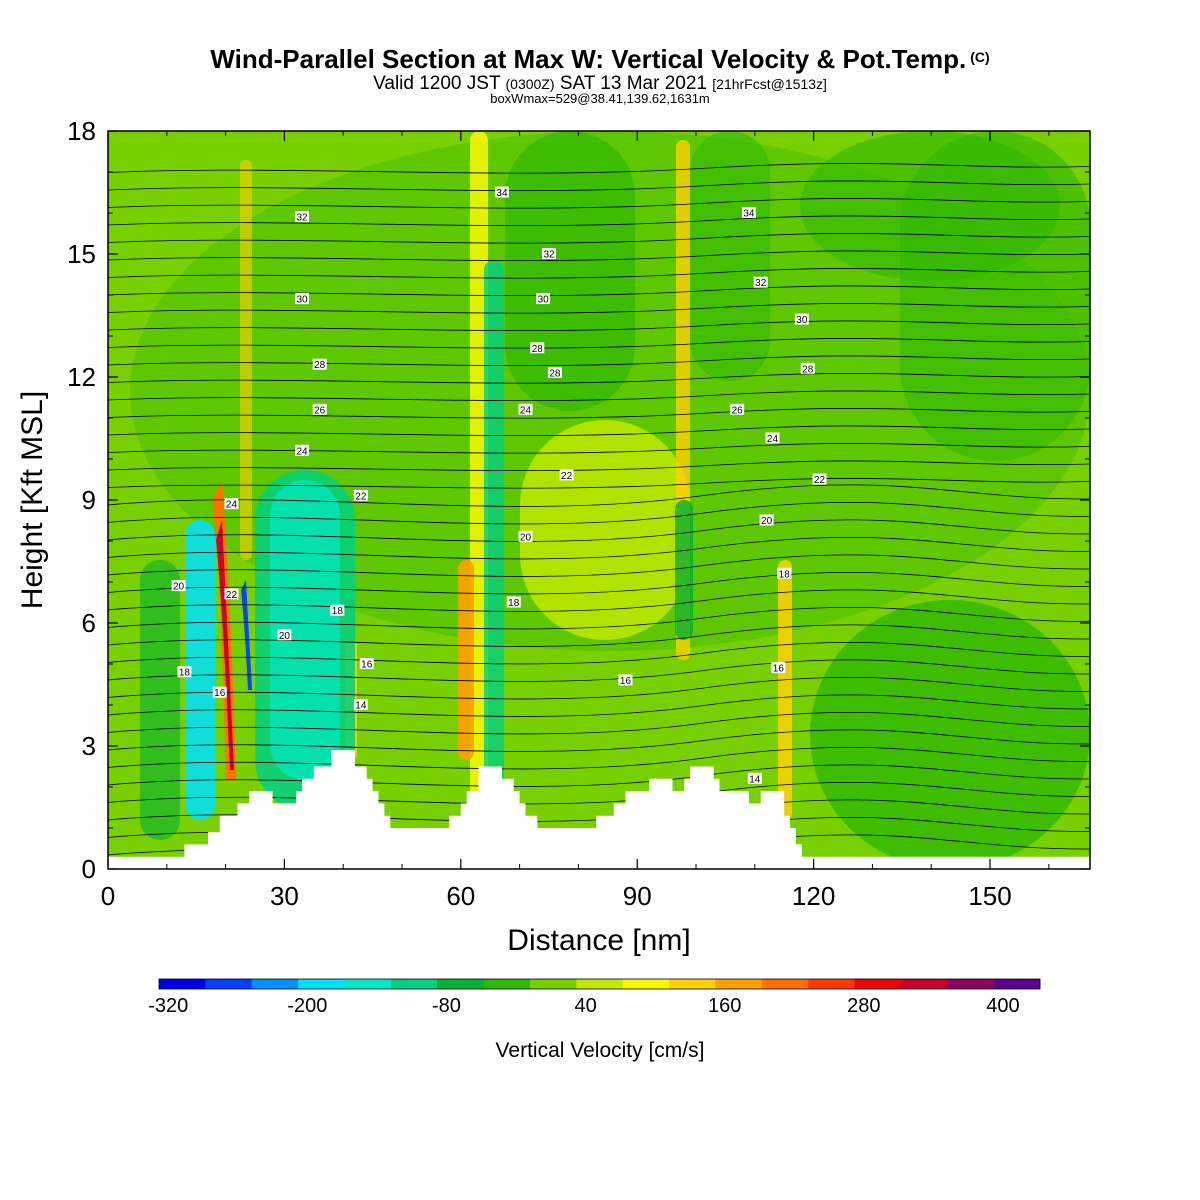 This screenshot has width=1200, height=1200. I want to click on contour-label: 18, so click(513, 602).